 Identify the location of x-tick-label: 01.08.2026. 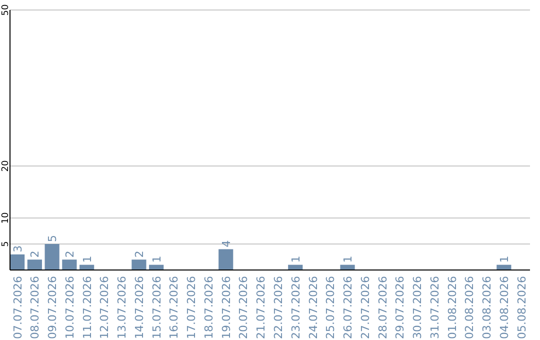
(452, 307).